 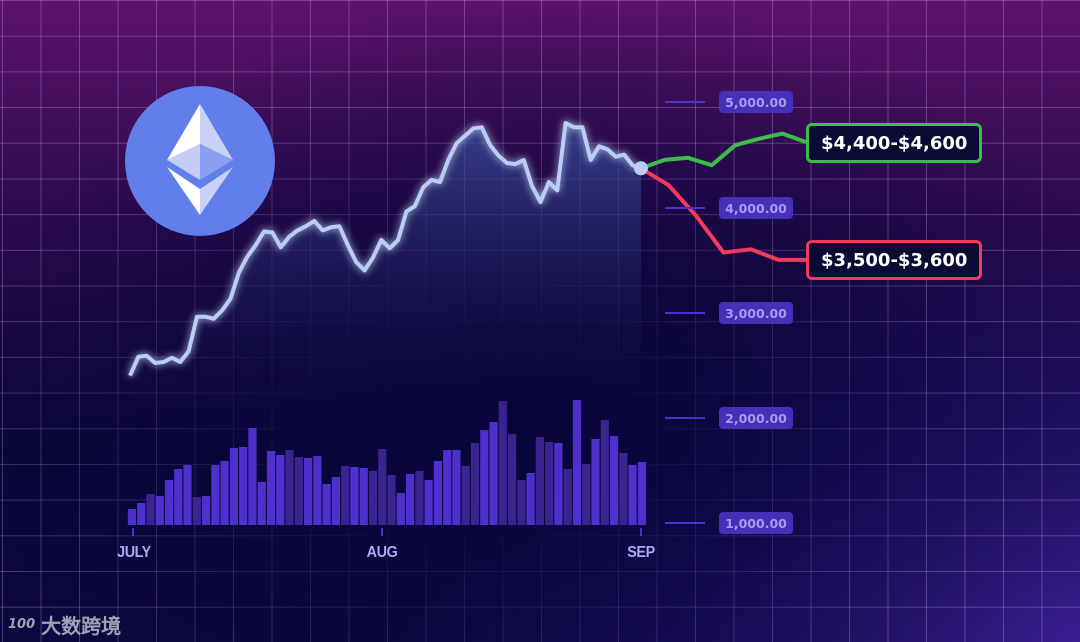 I want to click on watermark-logo: 100, so click(x=22, y=624).